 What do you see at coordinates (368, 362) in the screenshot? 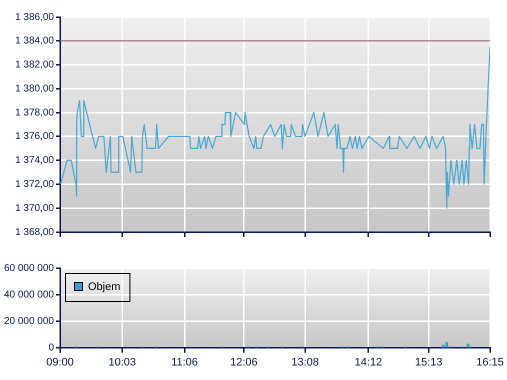
I see `x-tick-label: 14:12` at bounding box center [368, 362].